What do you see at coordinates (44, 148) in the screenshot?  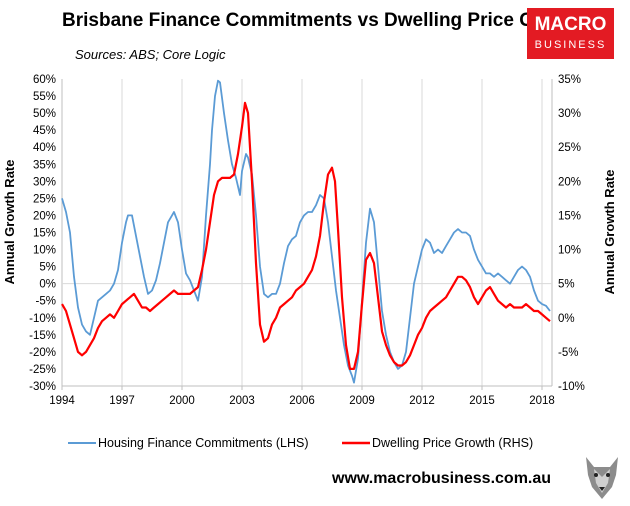 I see `y-tick-label: 40%` at bounding box center [44, 148].